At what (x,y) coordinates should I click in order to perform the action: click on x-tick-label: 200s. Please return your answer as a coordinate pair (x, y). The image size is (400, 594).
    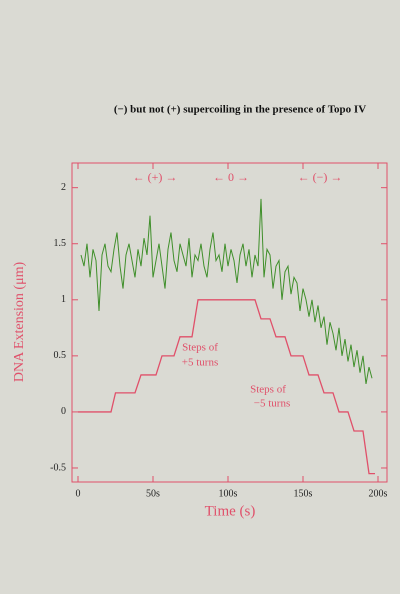
    Looking at the image, I should click on (378, 493).